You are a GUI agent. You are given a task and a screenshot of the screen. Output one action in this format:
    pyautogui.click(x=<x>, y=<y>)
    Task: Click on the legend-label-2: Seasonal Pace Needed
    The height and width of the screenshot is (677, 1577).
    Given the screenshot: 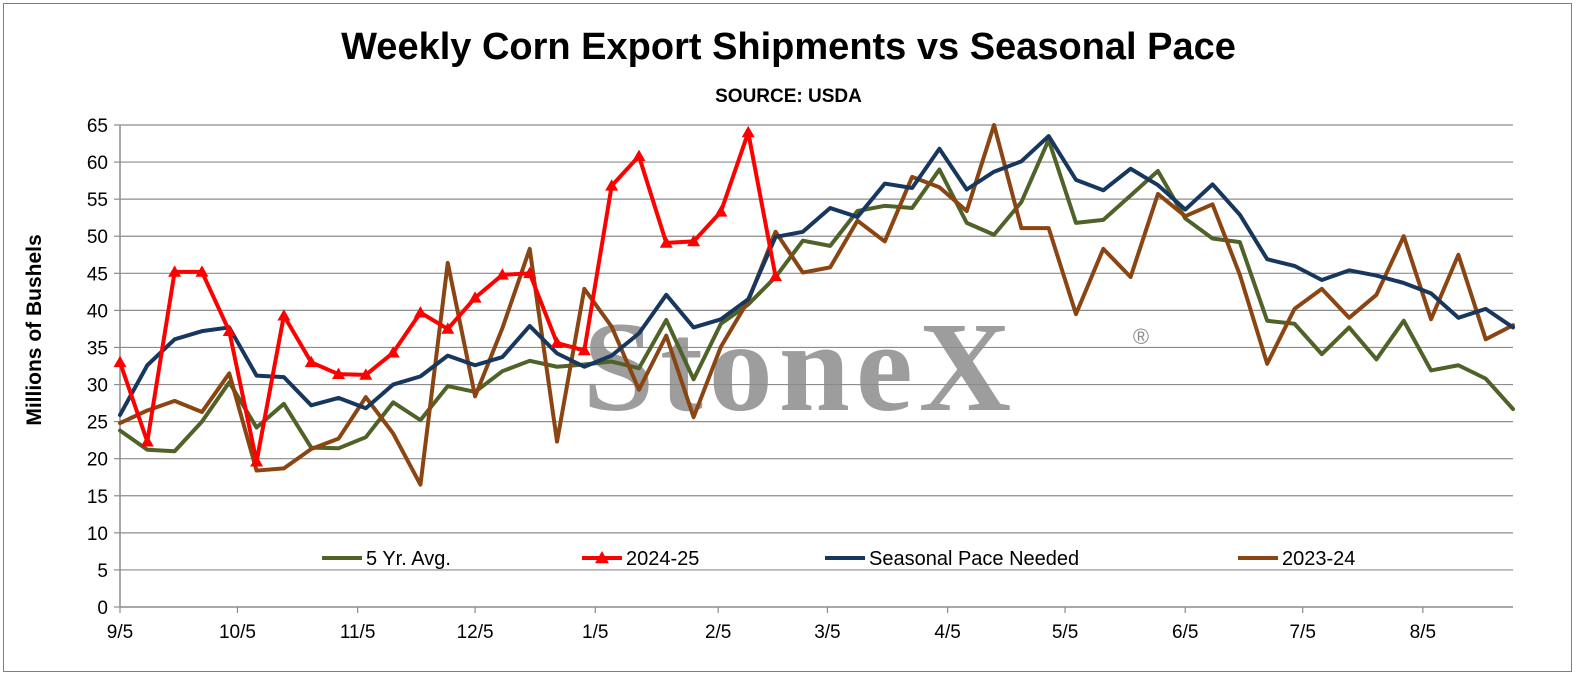 What is the action you would take?
    pyautogui.click(x=974, y=559)
    